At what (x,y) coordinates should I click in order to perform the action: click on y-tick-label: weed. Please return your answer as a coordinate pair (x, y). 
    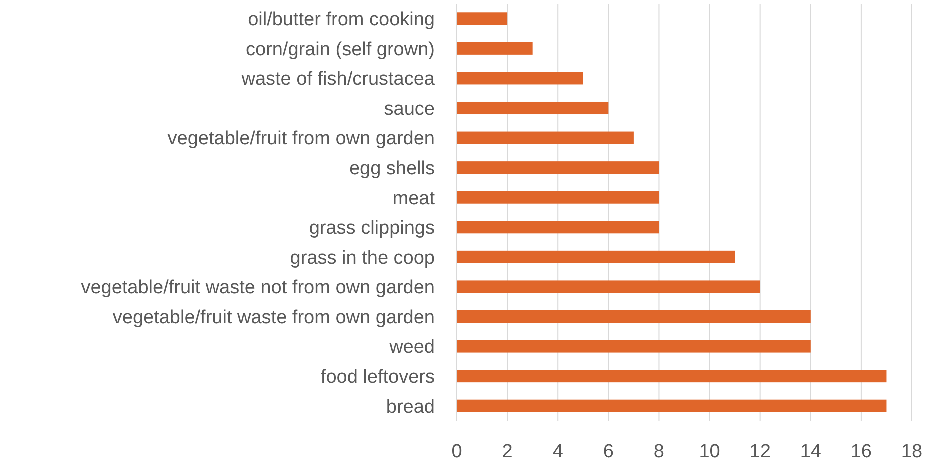
    Looking at the image, I should click on (411, 347).